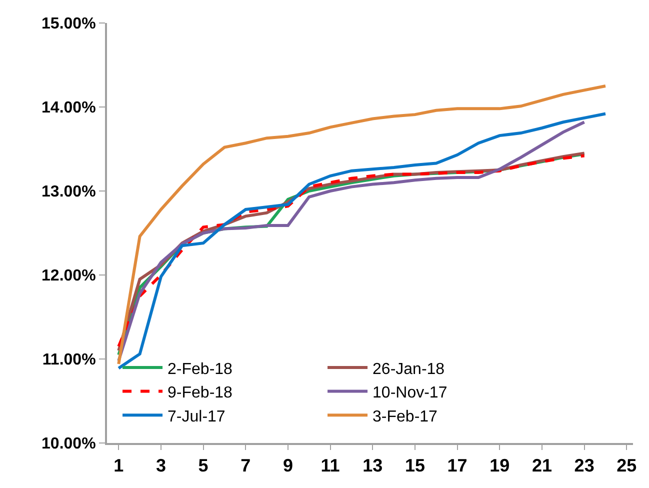 The width and height of the screenshot is (649, 488). What do you see at coordinates (69, 360) in the screenshot?
I see `y-tick-label: 11.00%` at bounding box center [69, 360].